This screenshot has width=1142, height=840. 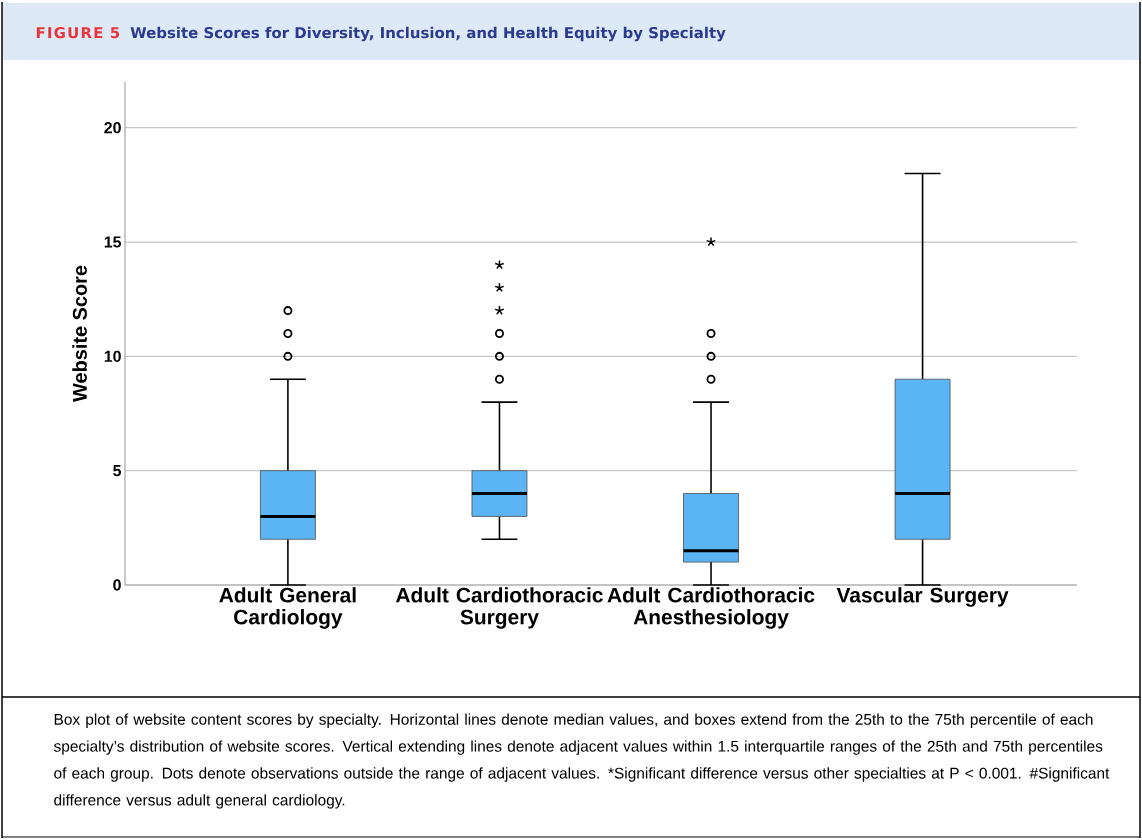 What do you see at coordinates (922, 597) in the screenshot?
I see `x-tick-label: Vascular Surgery` at bounding box center [922, 597].